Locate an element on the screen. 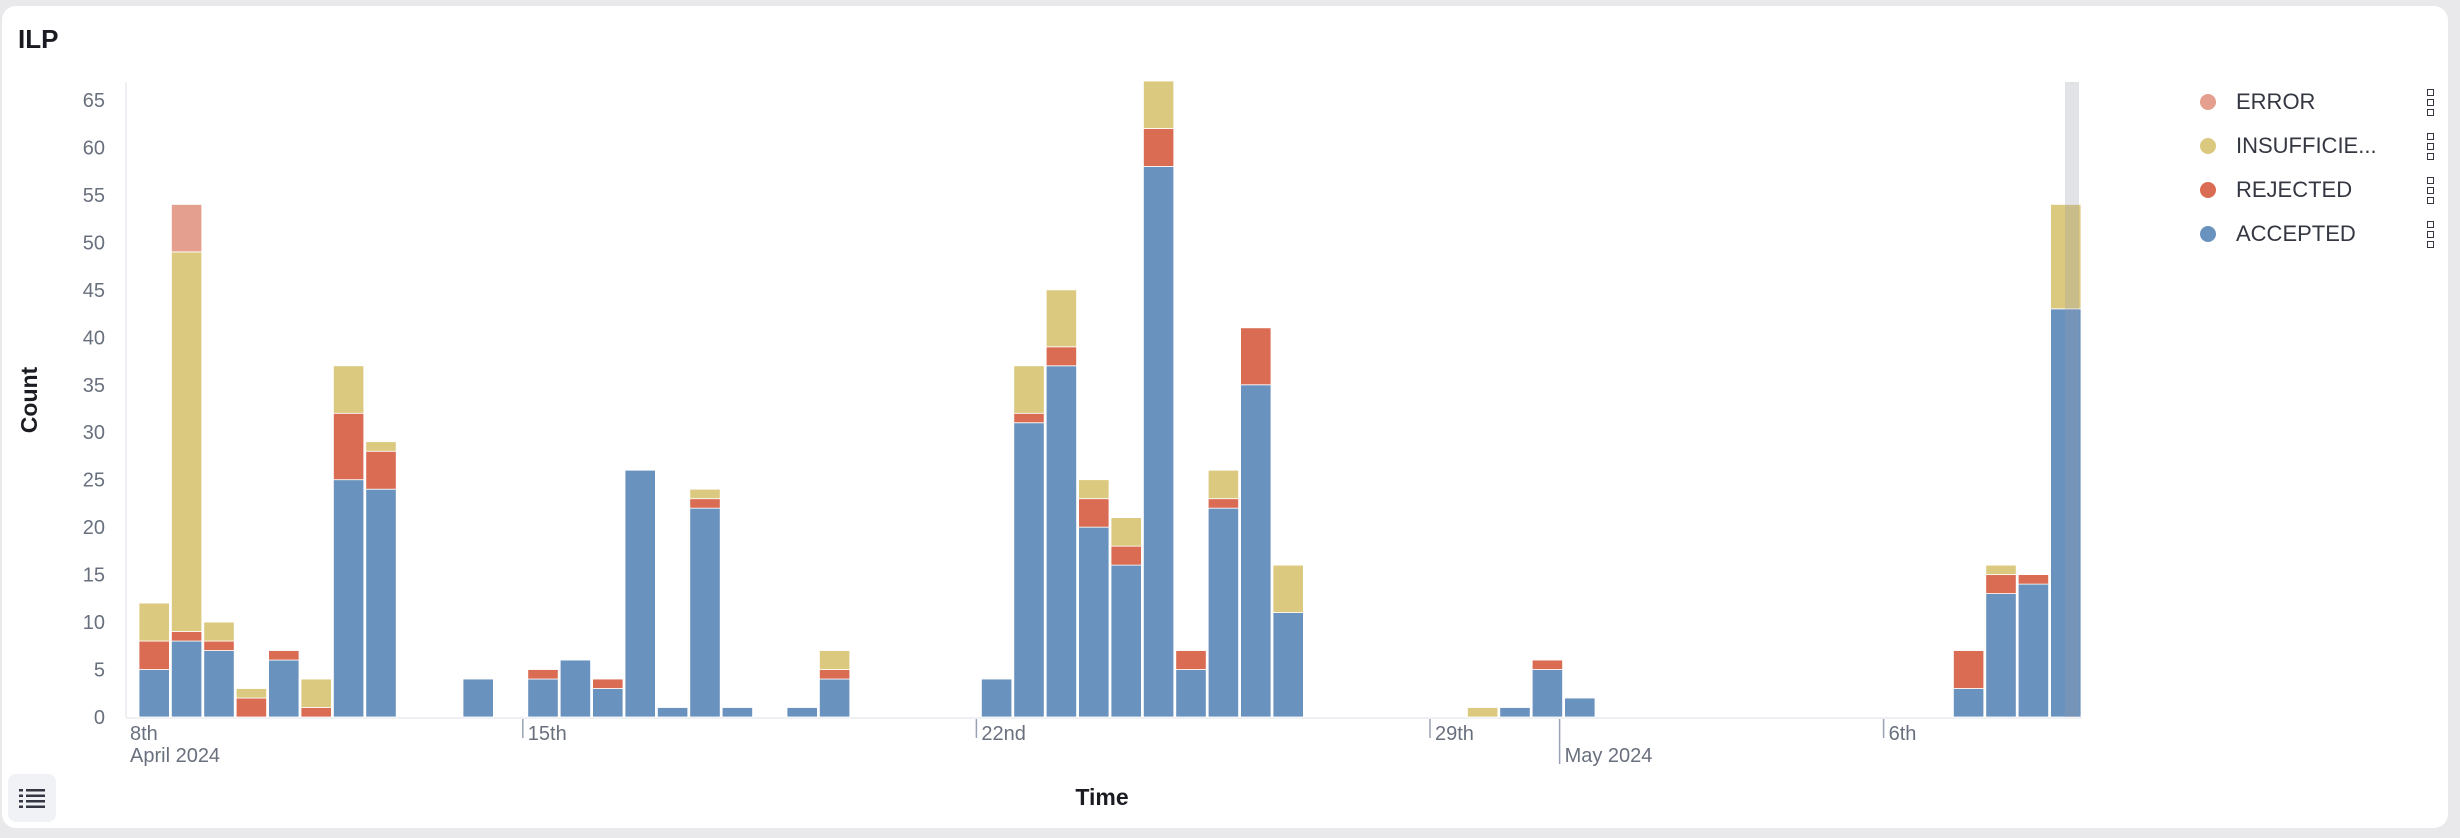 Image resolution: width=2460 pixels, height=838 pixels. y-tick-label: 55 is located at coordinates (94, 196).